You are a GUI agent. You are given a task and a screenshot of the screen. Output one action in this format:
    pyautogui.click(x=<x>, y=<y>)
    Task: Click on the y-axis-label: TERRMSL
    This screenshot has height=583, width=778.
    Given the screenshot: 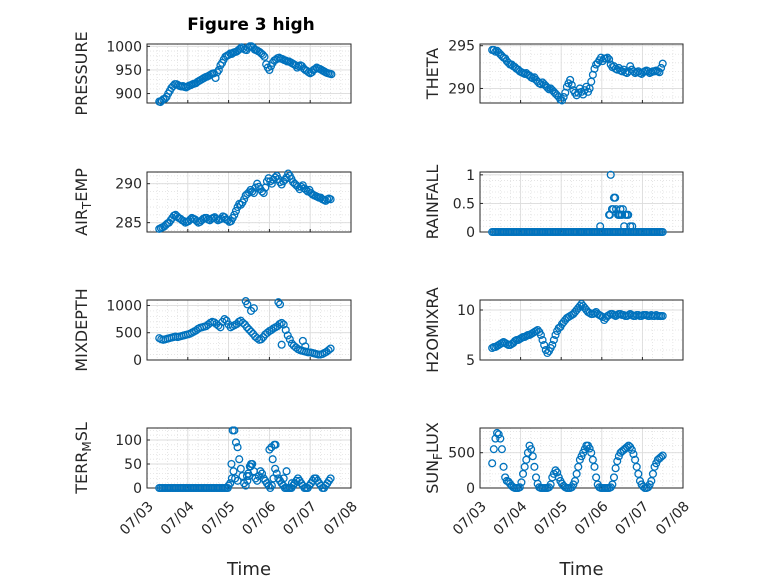 What is the action you would take?
    pyautogui.click(x=83, y=458)
    